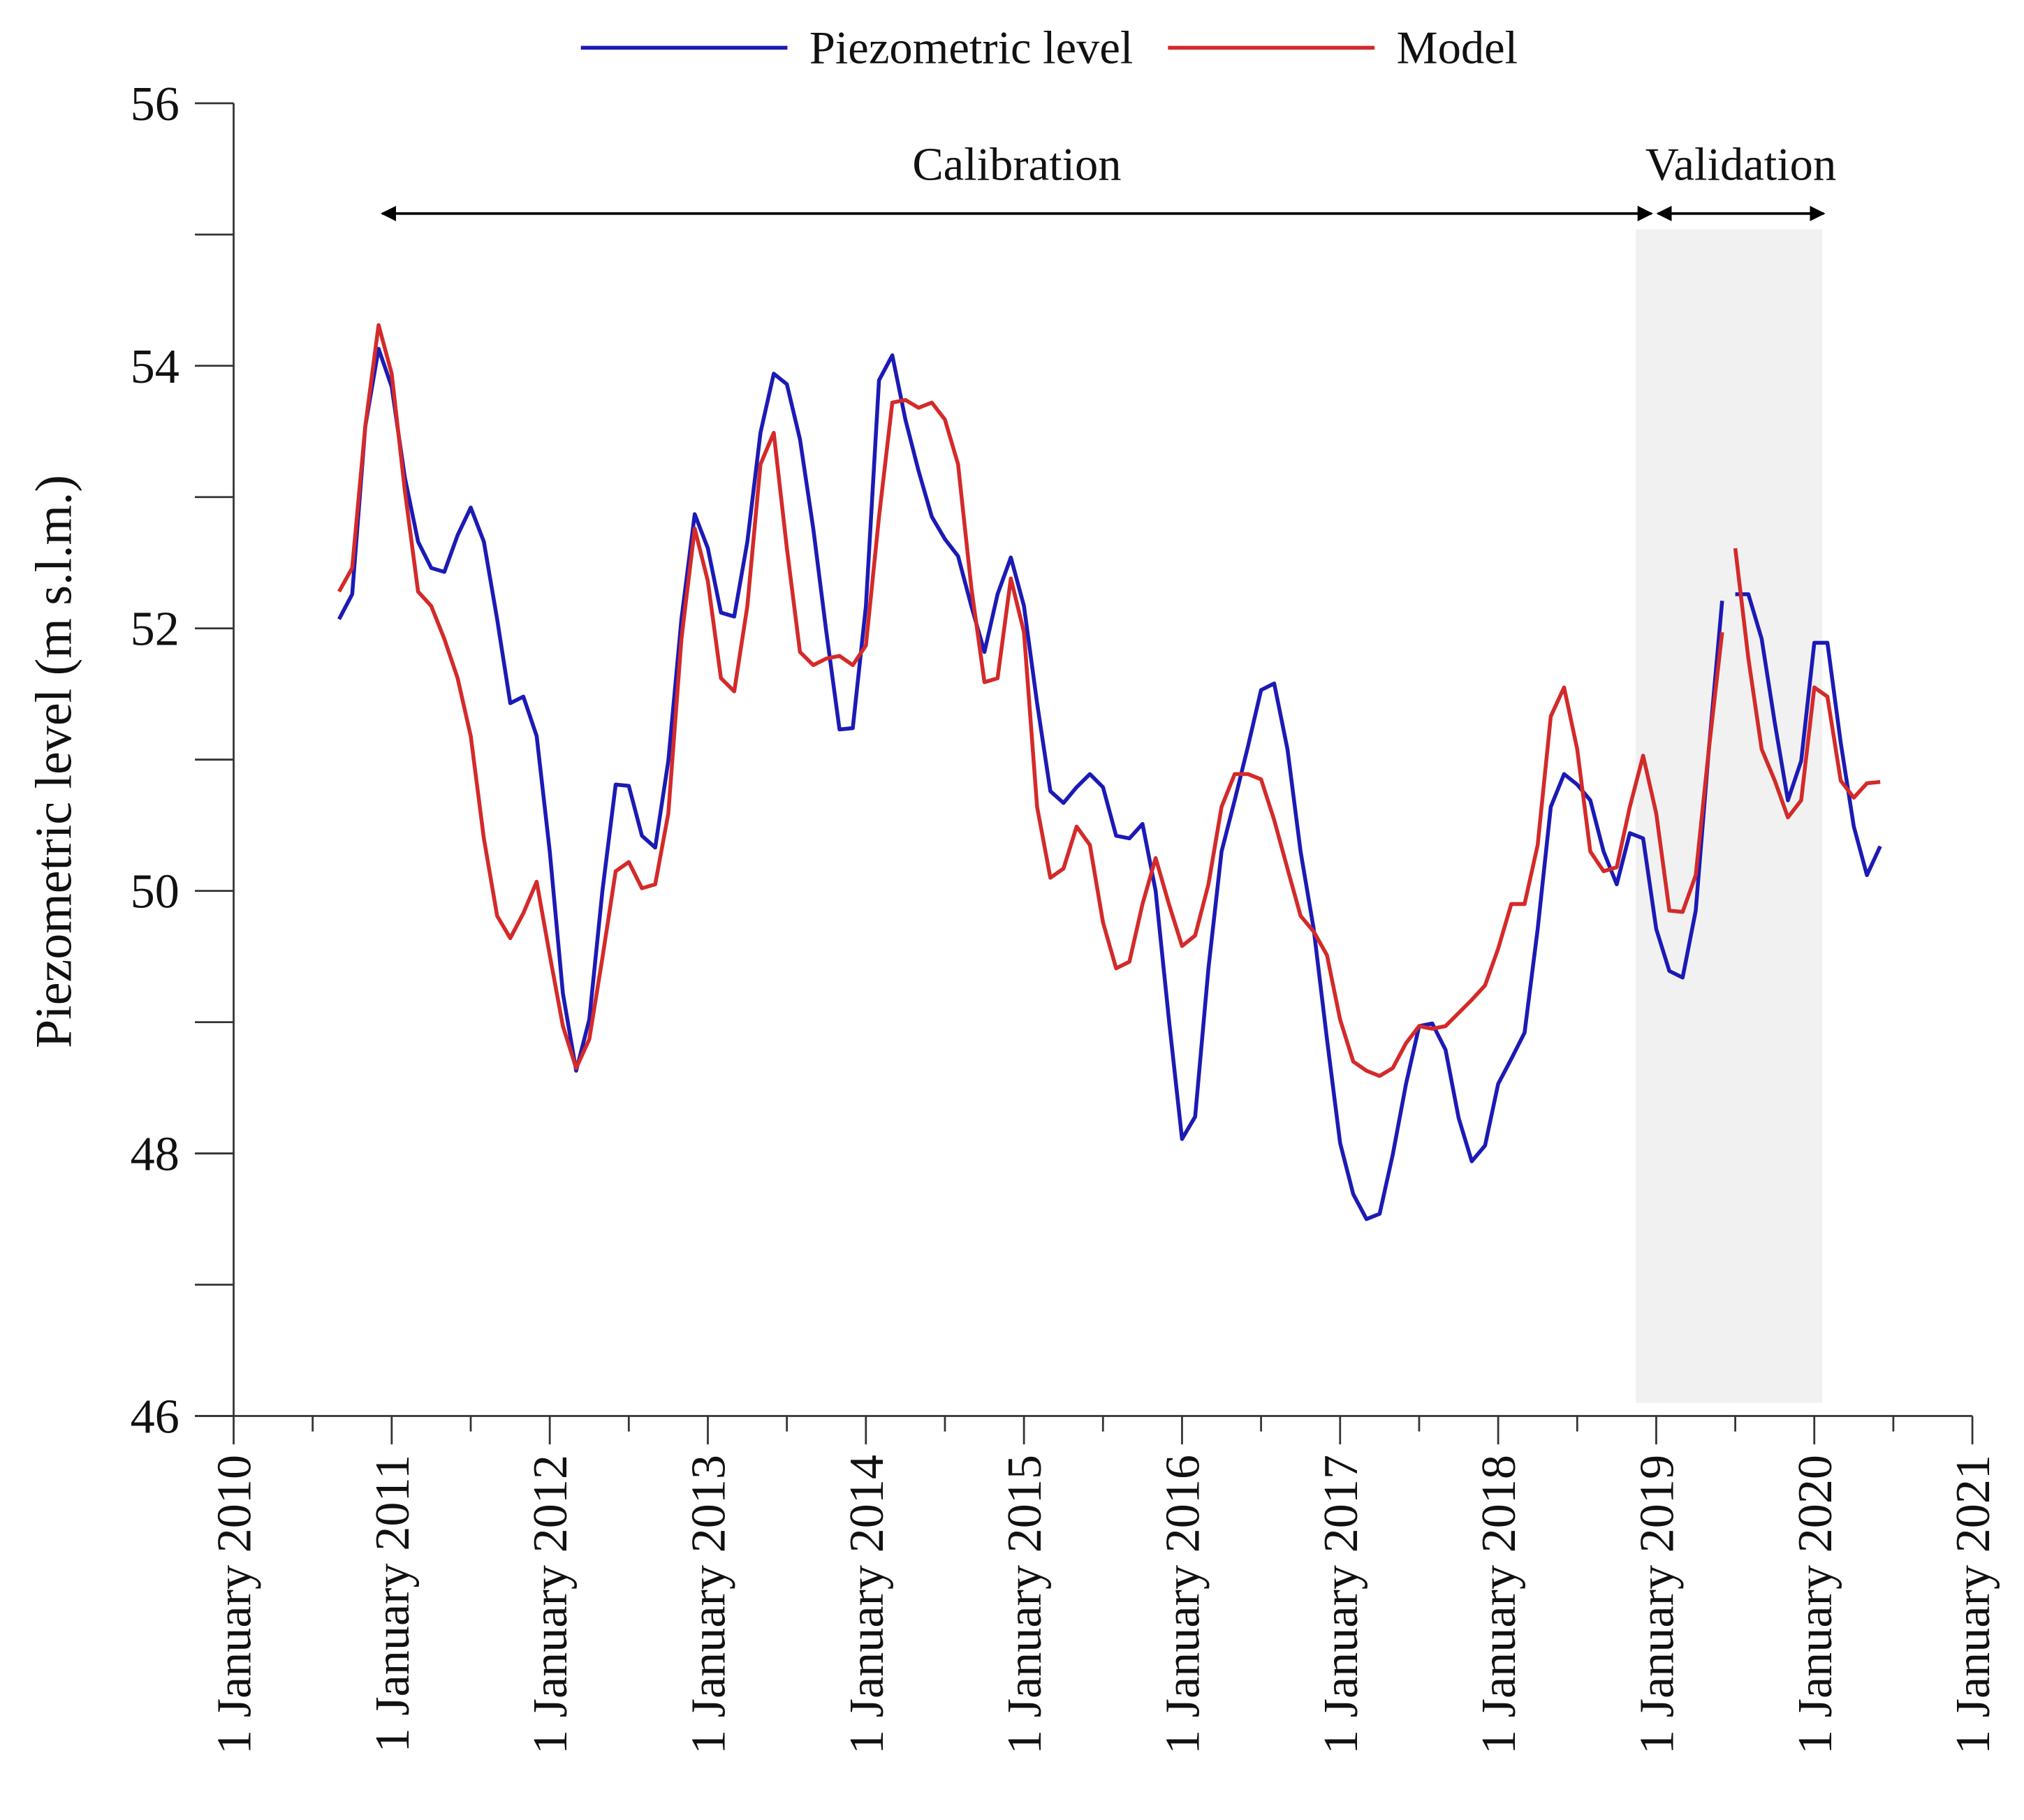  I want to click on legend-label: Piezometric level, so click(971, 48).